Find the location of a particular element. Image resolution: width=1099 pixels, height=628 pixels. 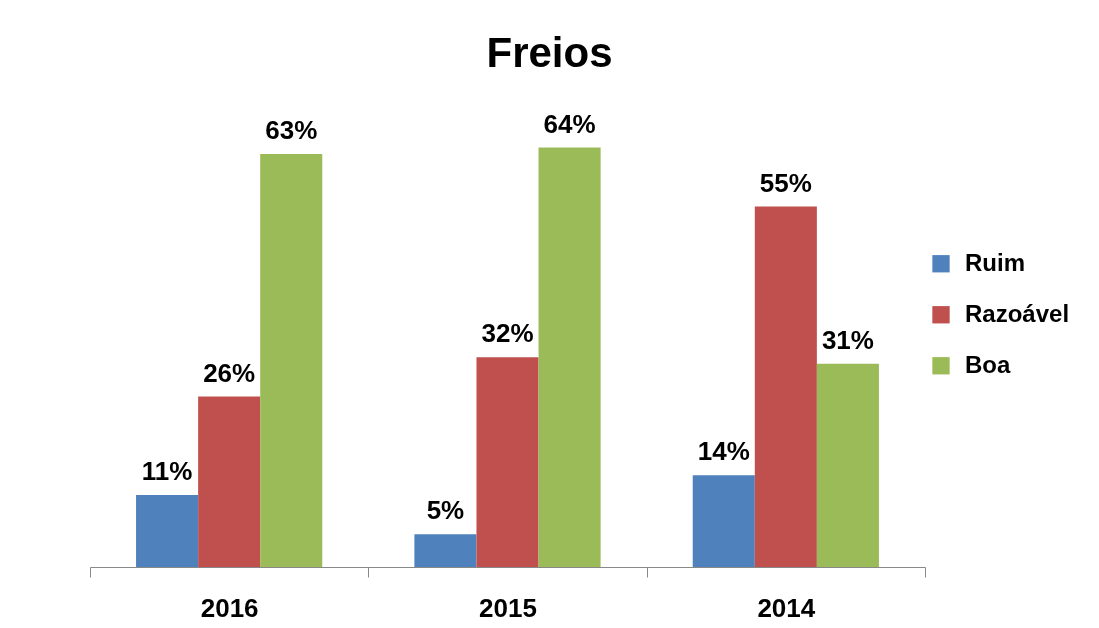

legend-label: Ruim is located at coordinates (995, 262).